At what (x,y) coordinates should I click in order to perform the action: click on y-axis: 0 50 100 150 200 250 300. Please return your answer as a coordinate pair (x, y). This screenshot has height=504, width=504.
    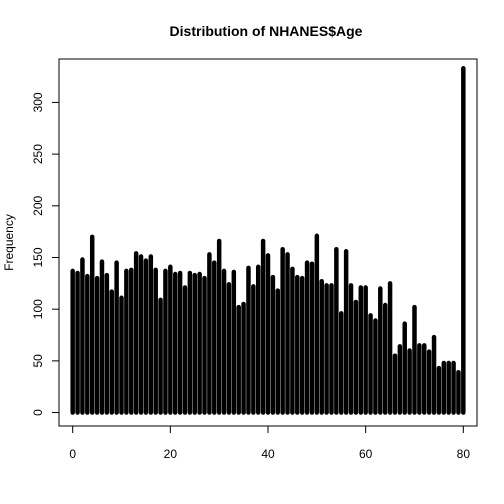
    Looking at the image, I should click on (45, 254).